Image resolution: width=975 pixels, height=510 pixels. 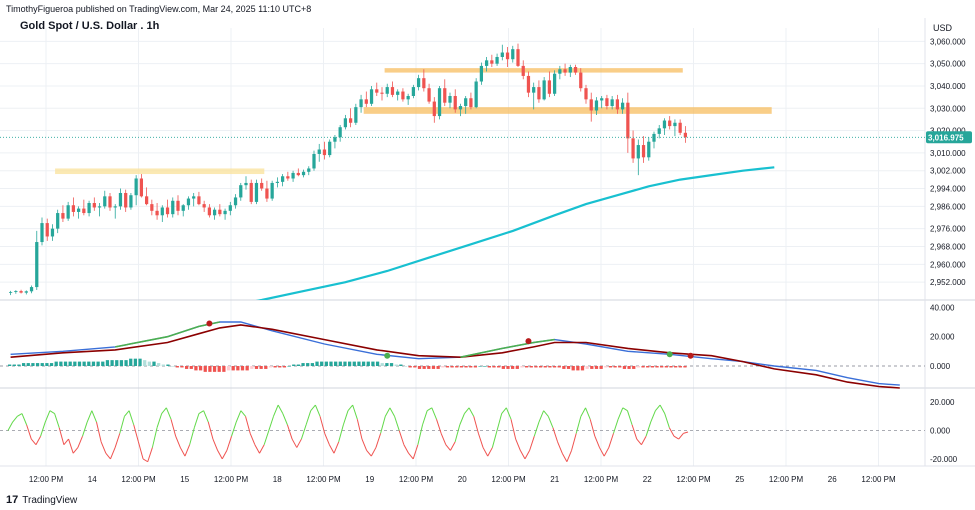 What do you see at coordinates (948, 153) in the screenshot?
I see `price-tick-label: 3,010.000` at bounding box center [948, 153].